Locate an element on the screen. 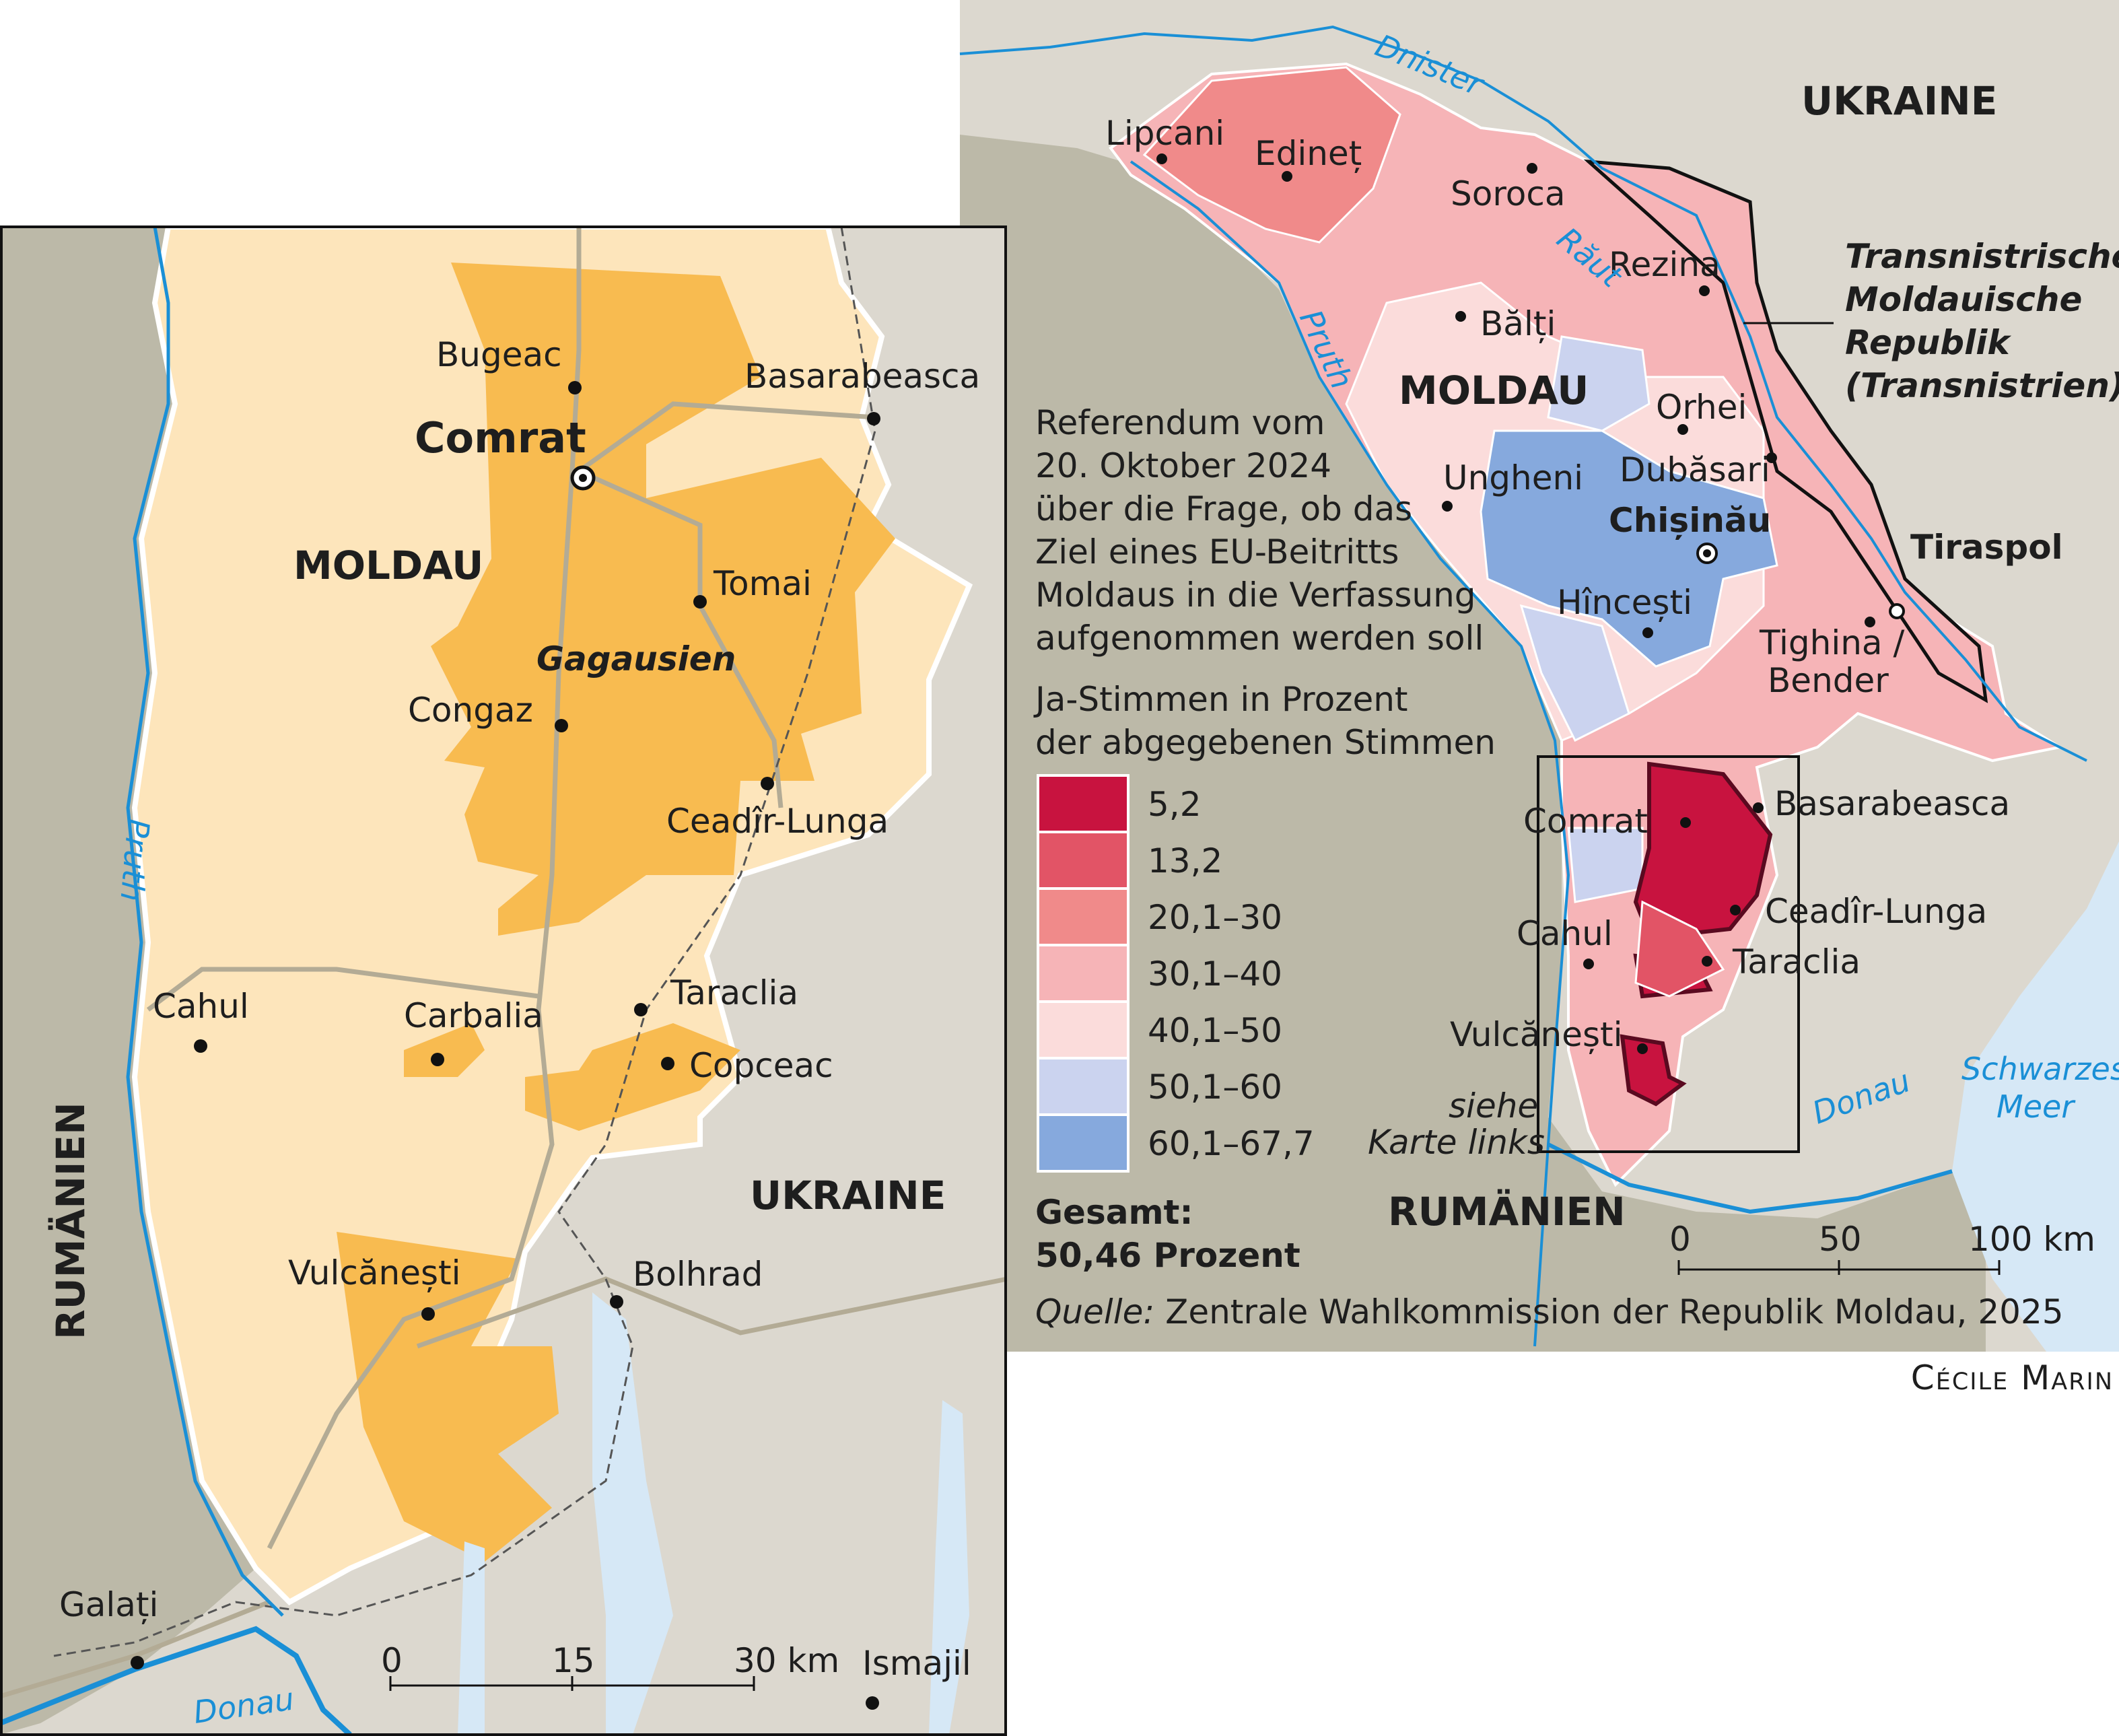 The width and height of the screenshot is (2119, 1736). black-sea is located at coordinates (2036, 1096).